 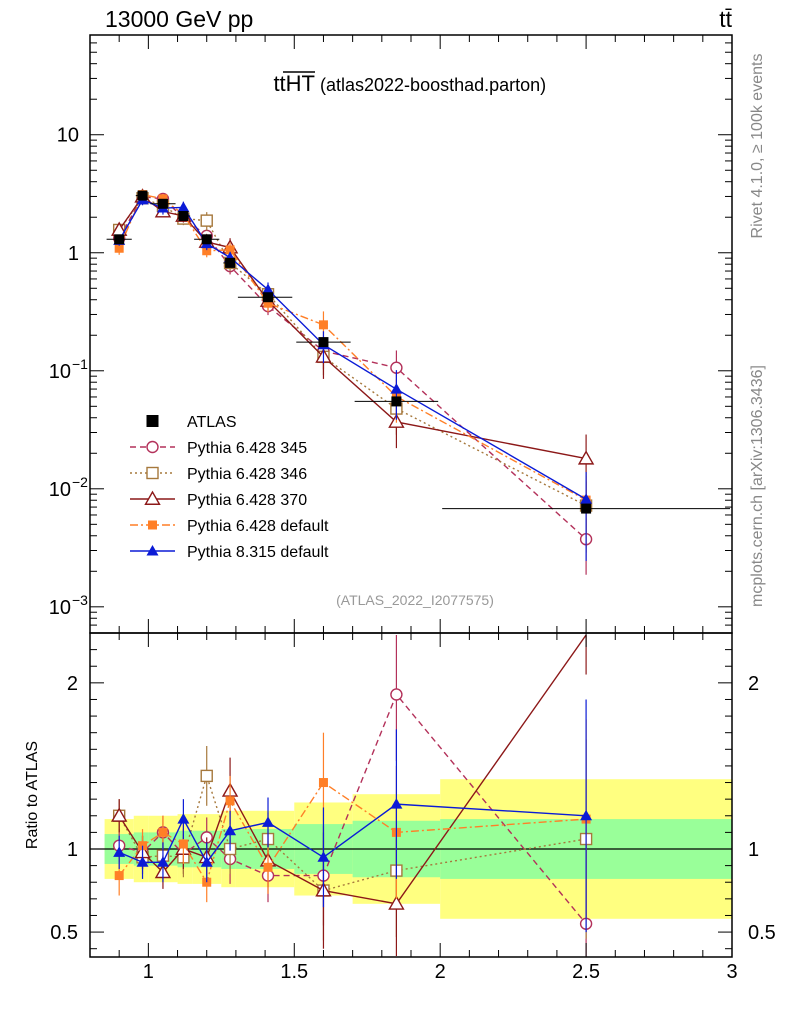 I want to click on y-tick-label-main: 1, so click(x=73, y=254).